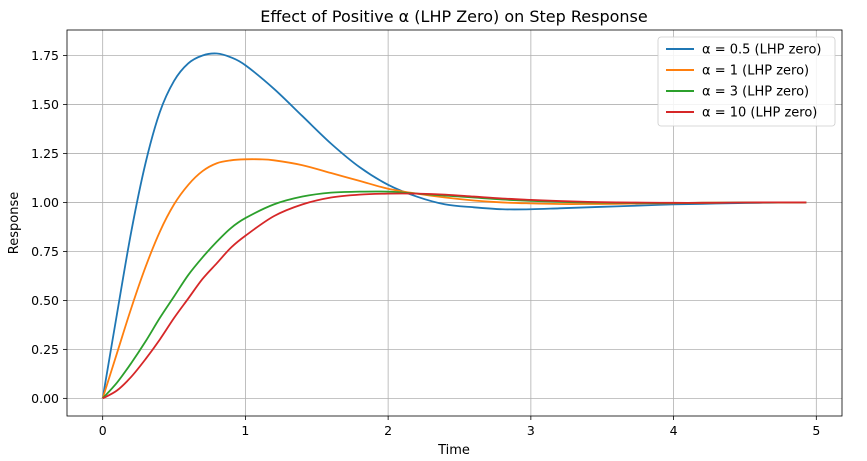  Describe the element at coordinates (45, 349) in the screenshot. I see `y-tick-label: 0.25` at that location.